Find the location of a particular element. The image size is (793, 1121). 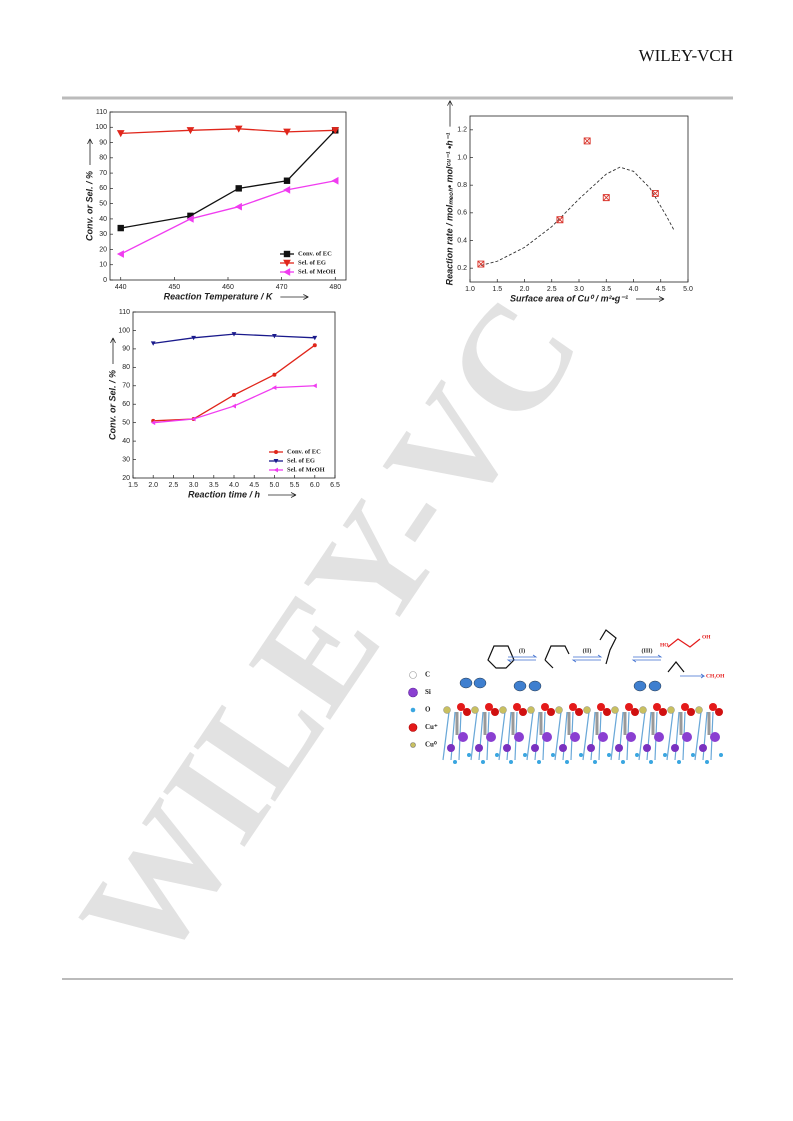

axis-arrow is located at coordinates (282, 495).